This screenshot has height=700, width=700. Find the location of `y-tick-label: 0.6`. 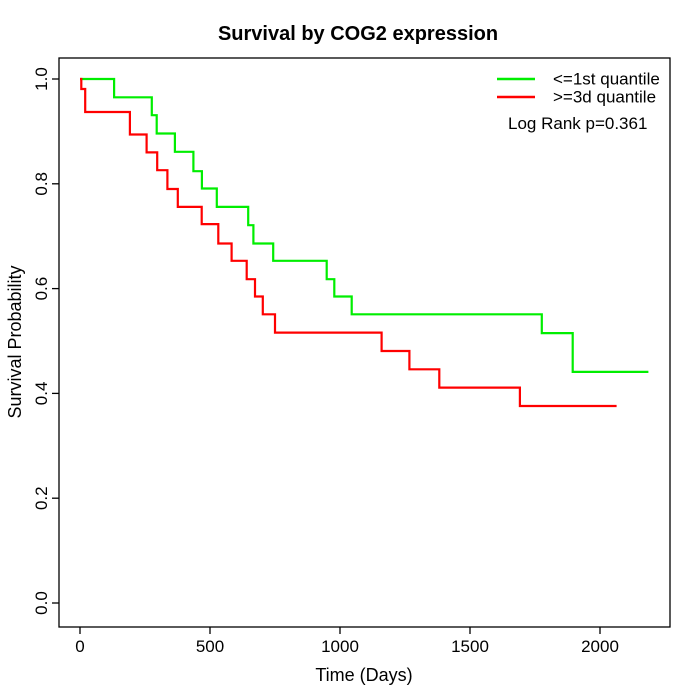

y-tick-label: 0.6 is located at coordinates (41, 289).